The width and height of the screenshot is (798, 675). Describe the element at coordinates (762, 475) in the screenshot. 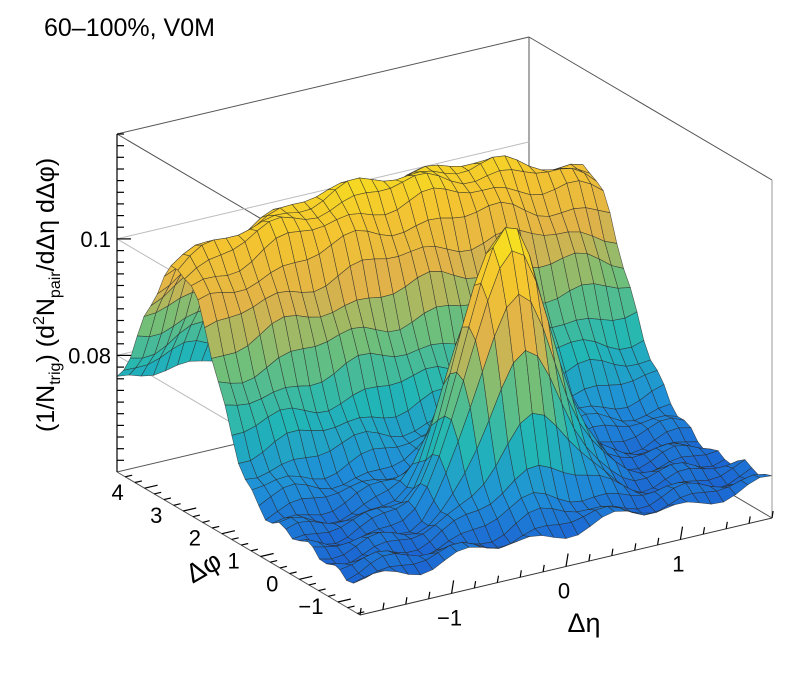

I see `surface-cell` at that location.